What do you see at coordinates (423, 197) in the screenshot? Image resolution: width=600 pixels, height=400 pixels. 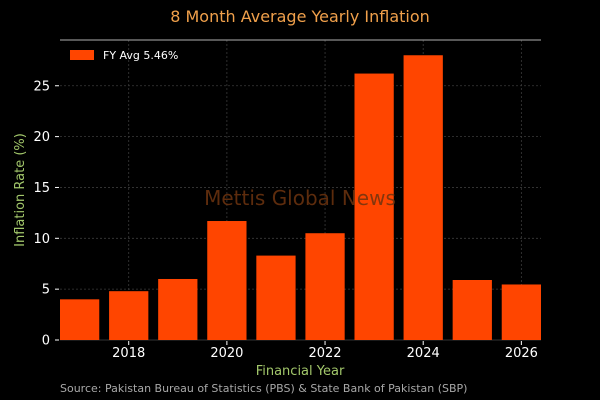 I see `bar-2024` at bounding box center [423, 197].